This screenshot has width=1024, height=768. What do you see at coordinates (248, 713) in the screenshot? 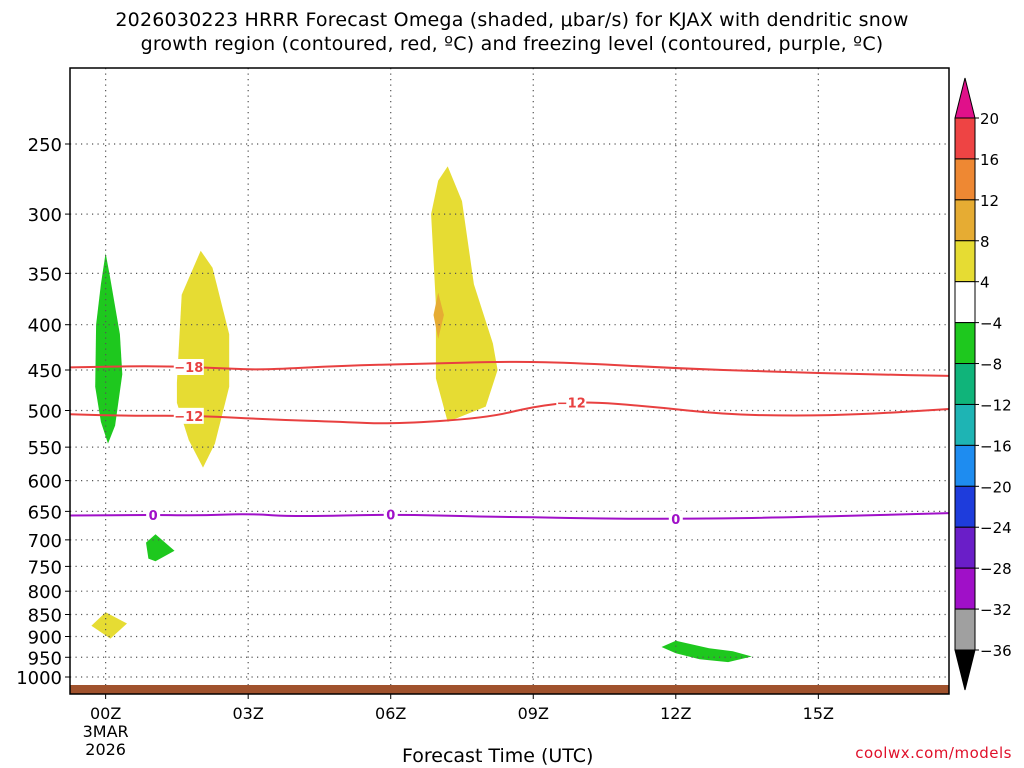
I see `x-tick-label-03z: 03Z` at bounding box center [248, 713].